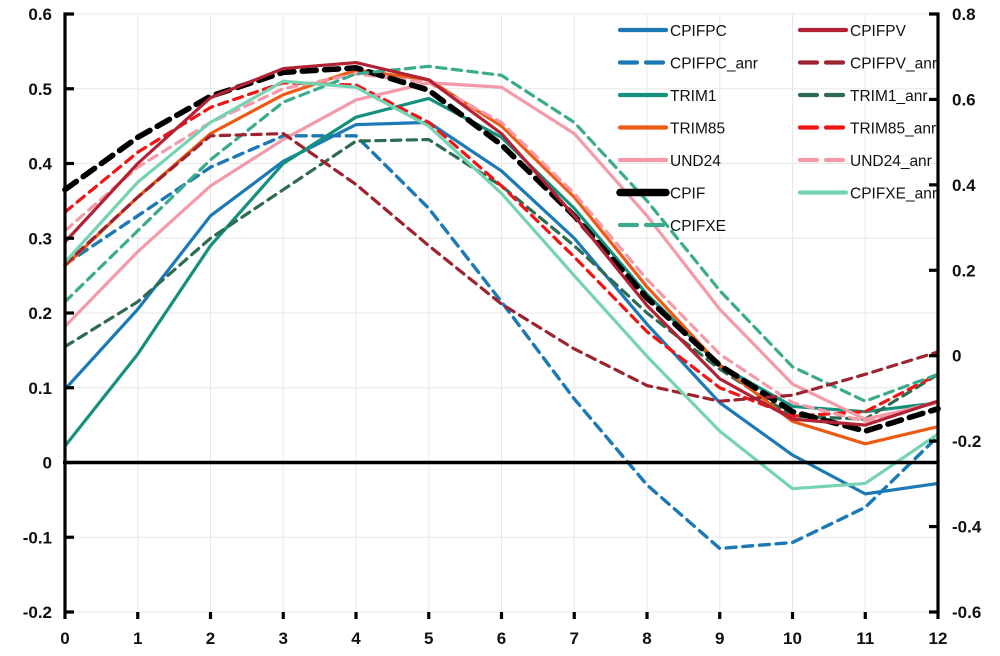 The image size is (1000, 656). Describe the element at coordinates (964, 185) in the screenshot. I see `y2-axis-tick-label: 0.4` at that location.